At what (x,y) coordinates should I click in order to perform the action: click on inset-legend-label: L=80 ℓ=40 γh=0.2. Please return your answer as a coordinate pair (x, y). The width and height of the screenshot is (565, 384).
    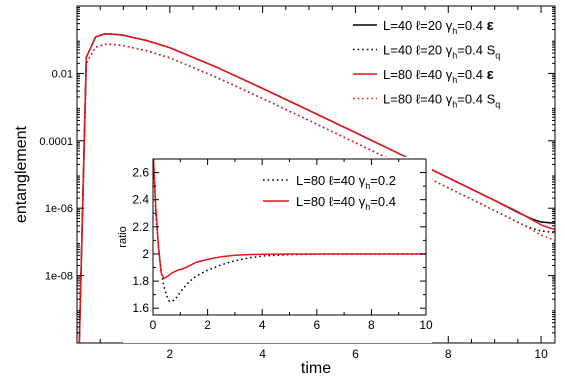
    Looking at the image, I should click on (346, 182).